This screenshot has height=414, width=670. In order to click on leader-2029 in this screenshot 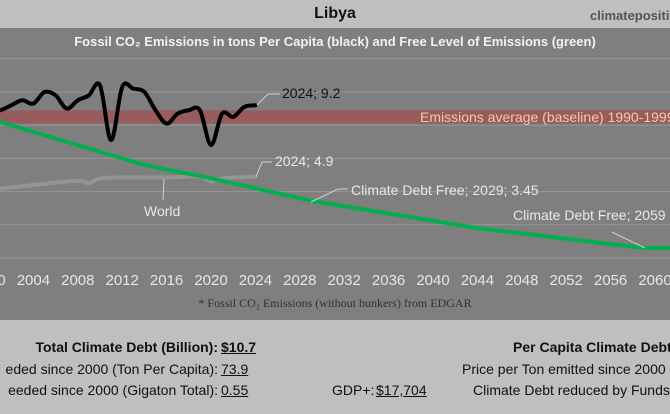, I will do `click(329, 195)`.